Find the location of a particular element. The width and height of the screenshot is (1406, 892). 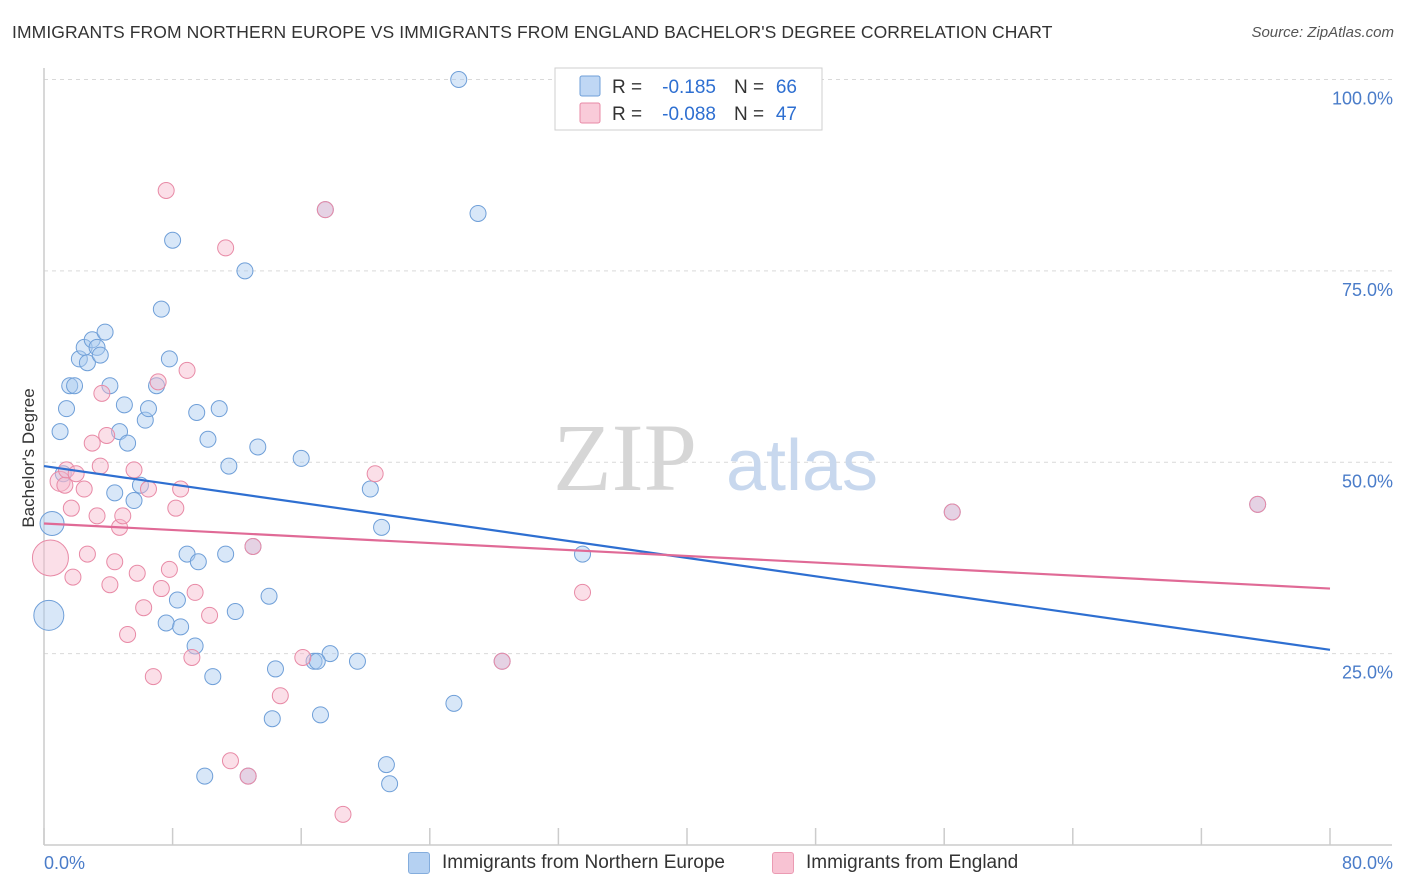

legend-swatch-england is located at coordinates (783, 863).